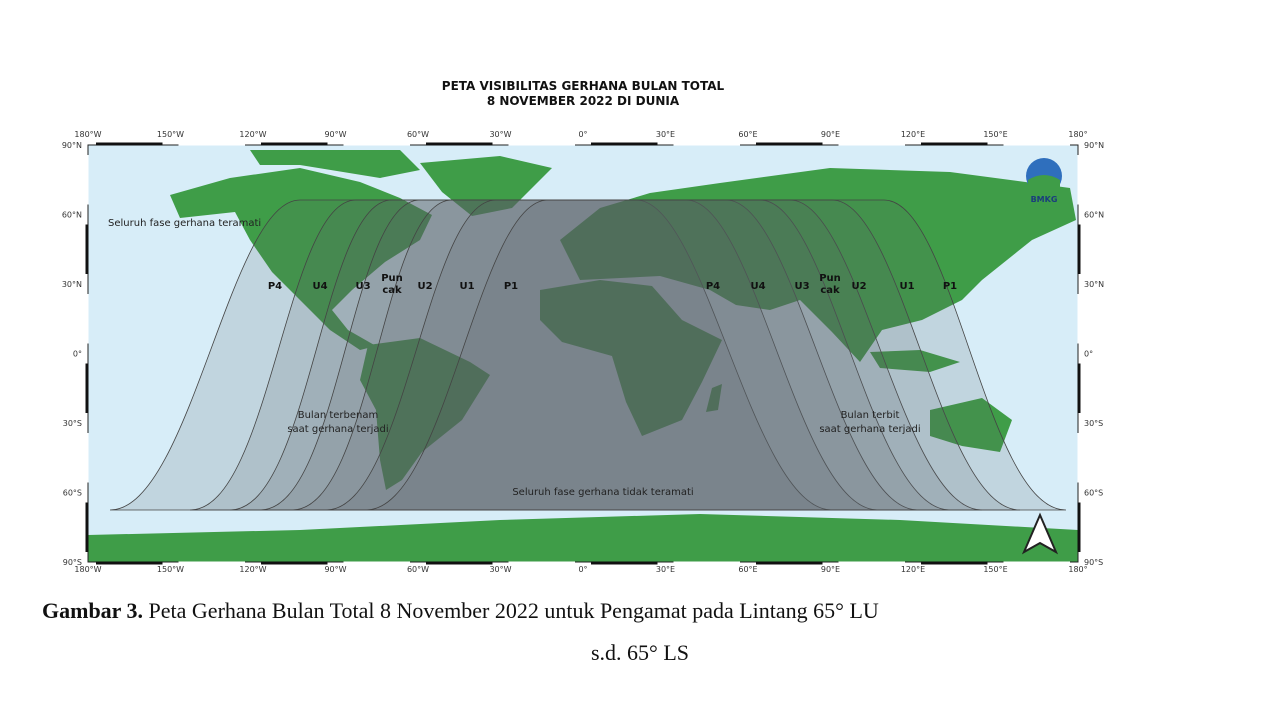 The image size is (1280, 720). Describe the element at coordinates (425, 414) in the screenshot. I see `south-america` at that location.